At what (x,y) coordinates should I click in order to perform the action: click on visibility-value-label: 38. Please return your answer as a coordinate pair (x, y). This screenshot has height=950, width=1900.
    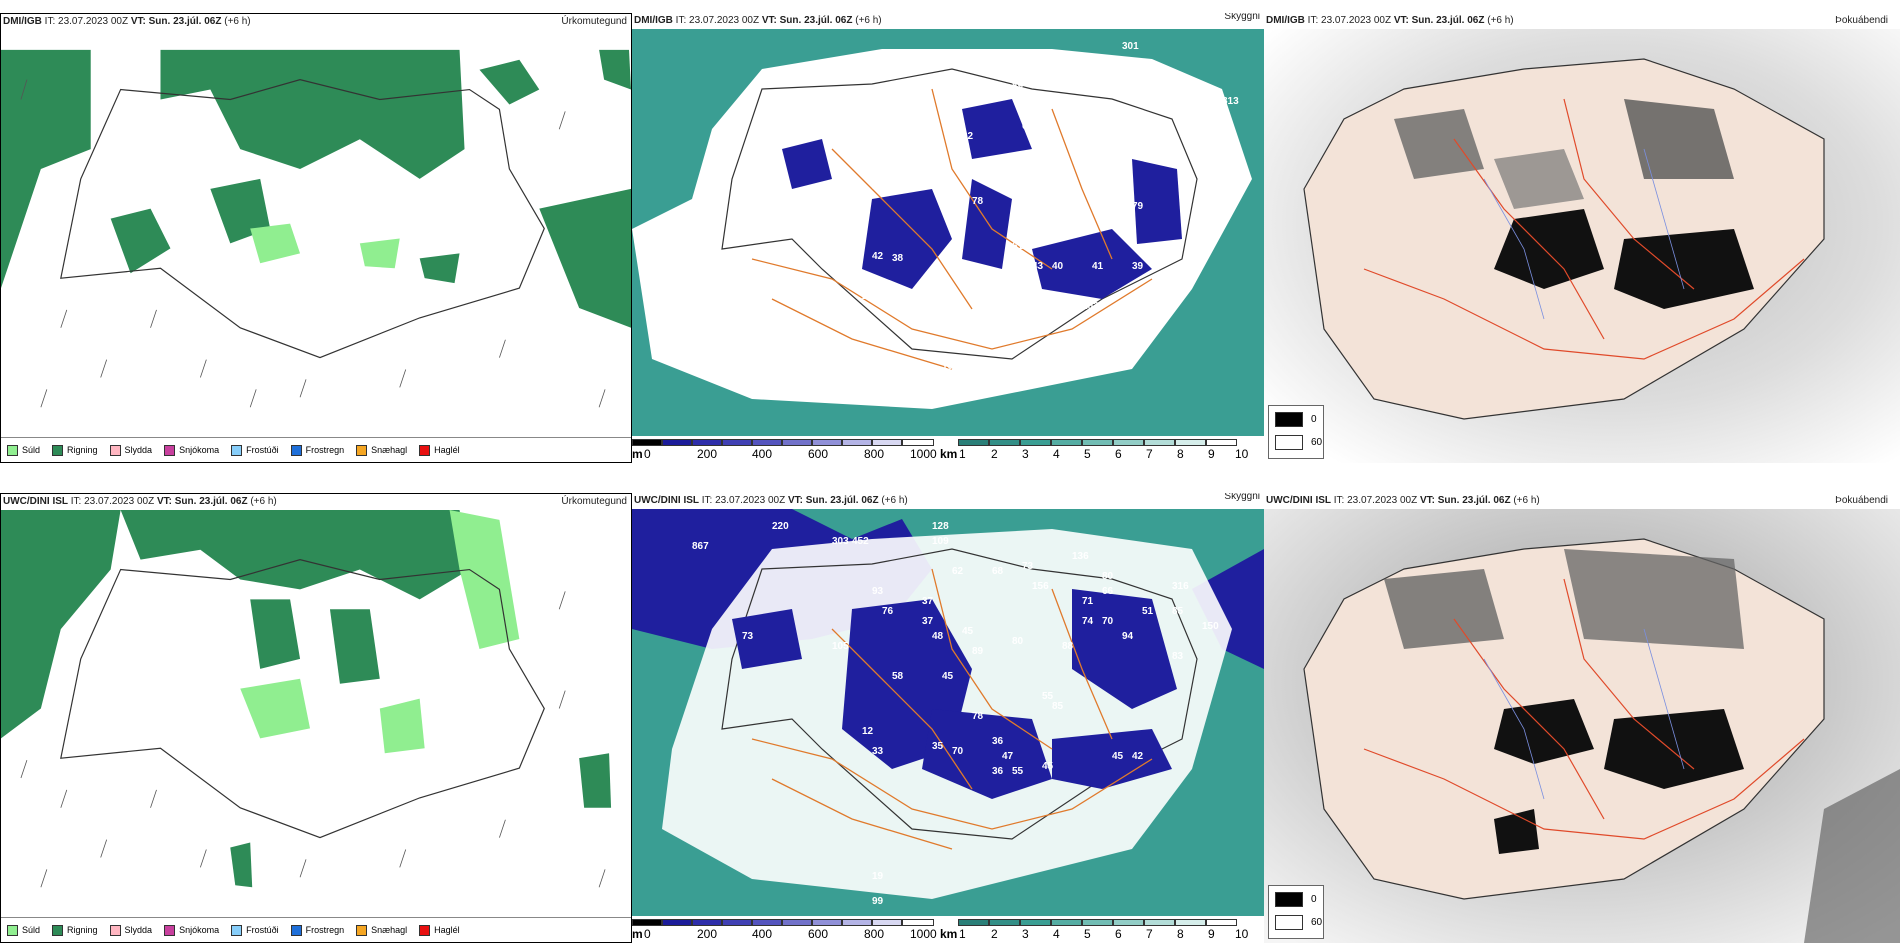
    Looking at the image, I should click on (898, 258).